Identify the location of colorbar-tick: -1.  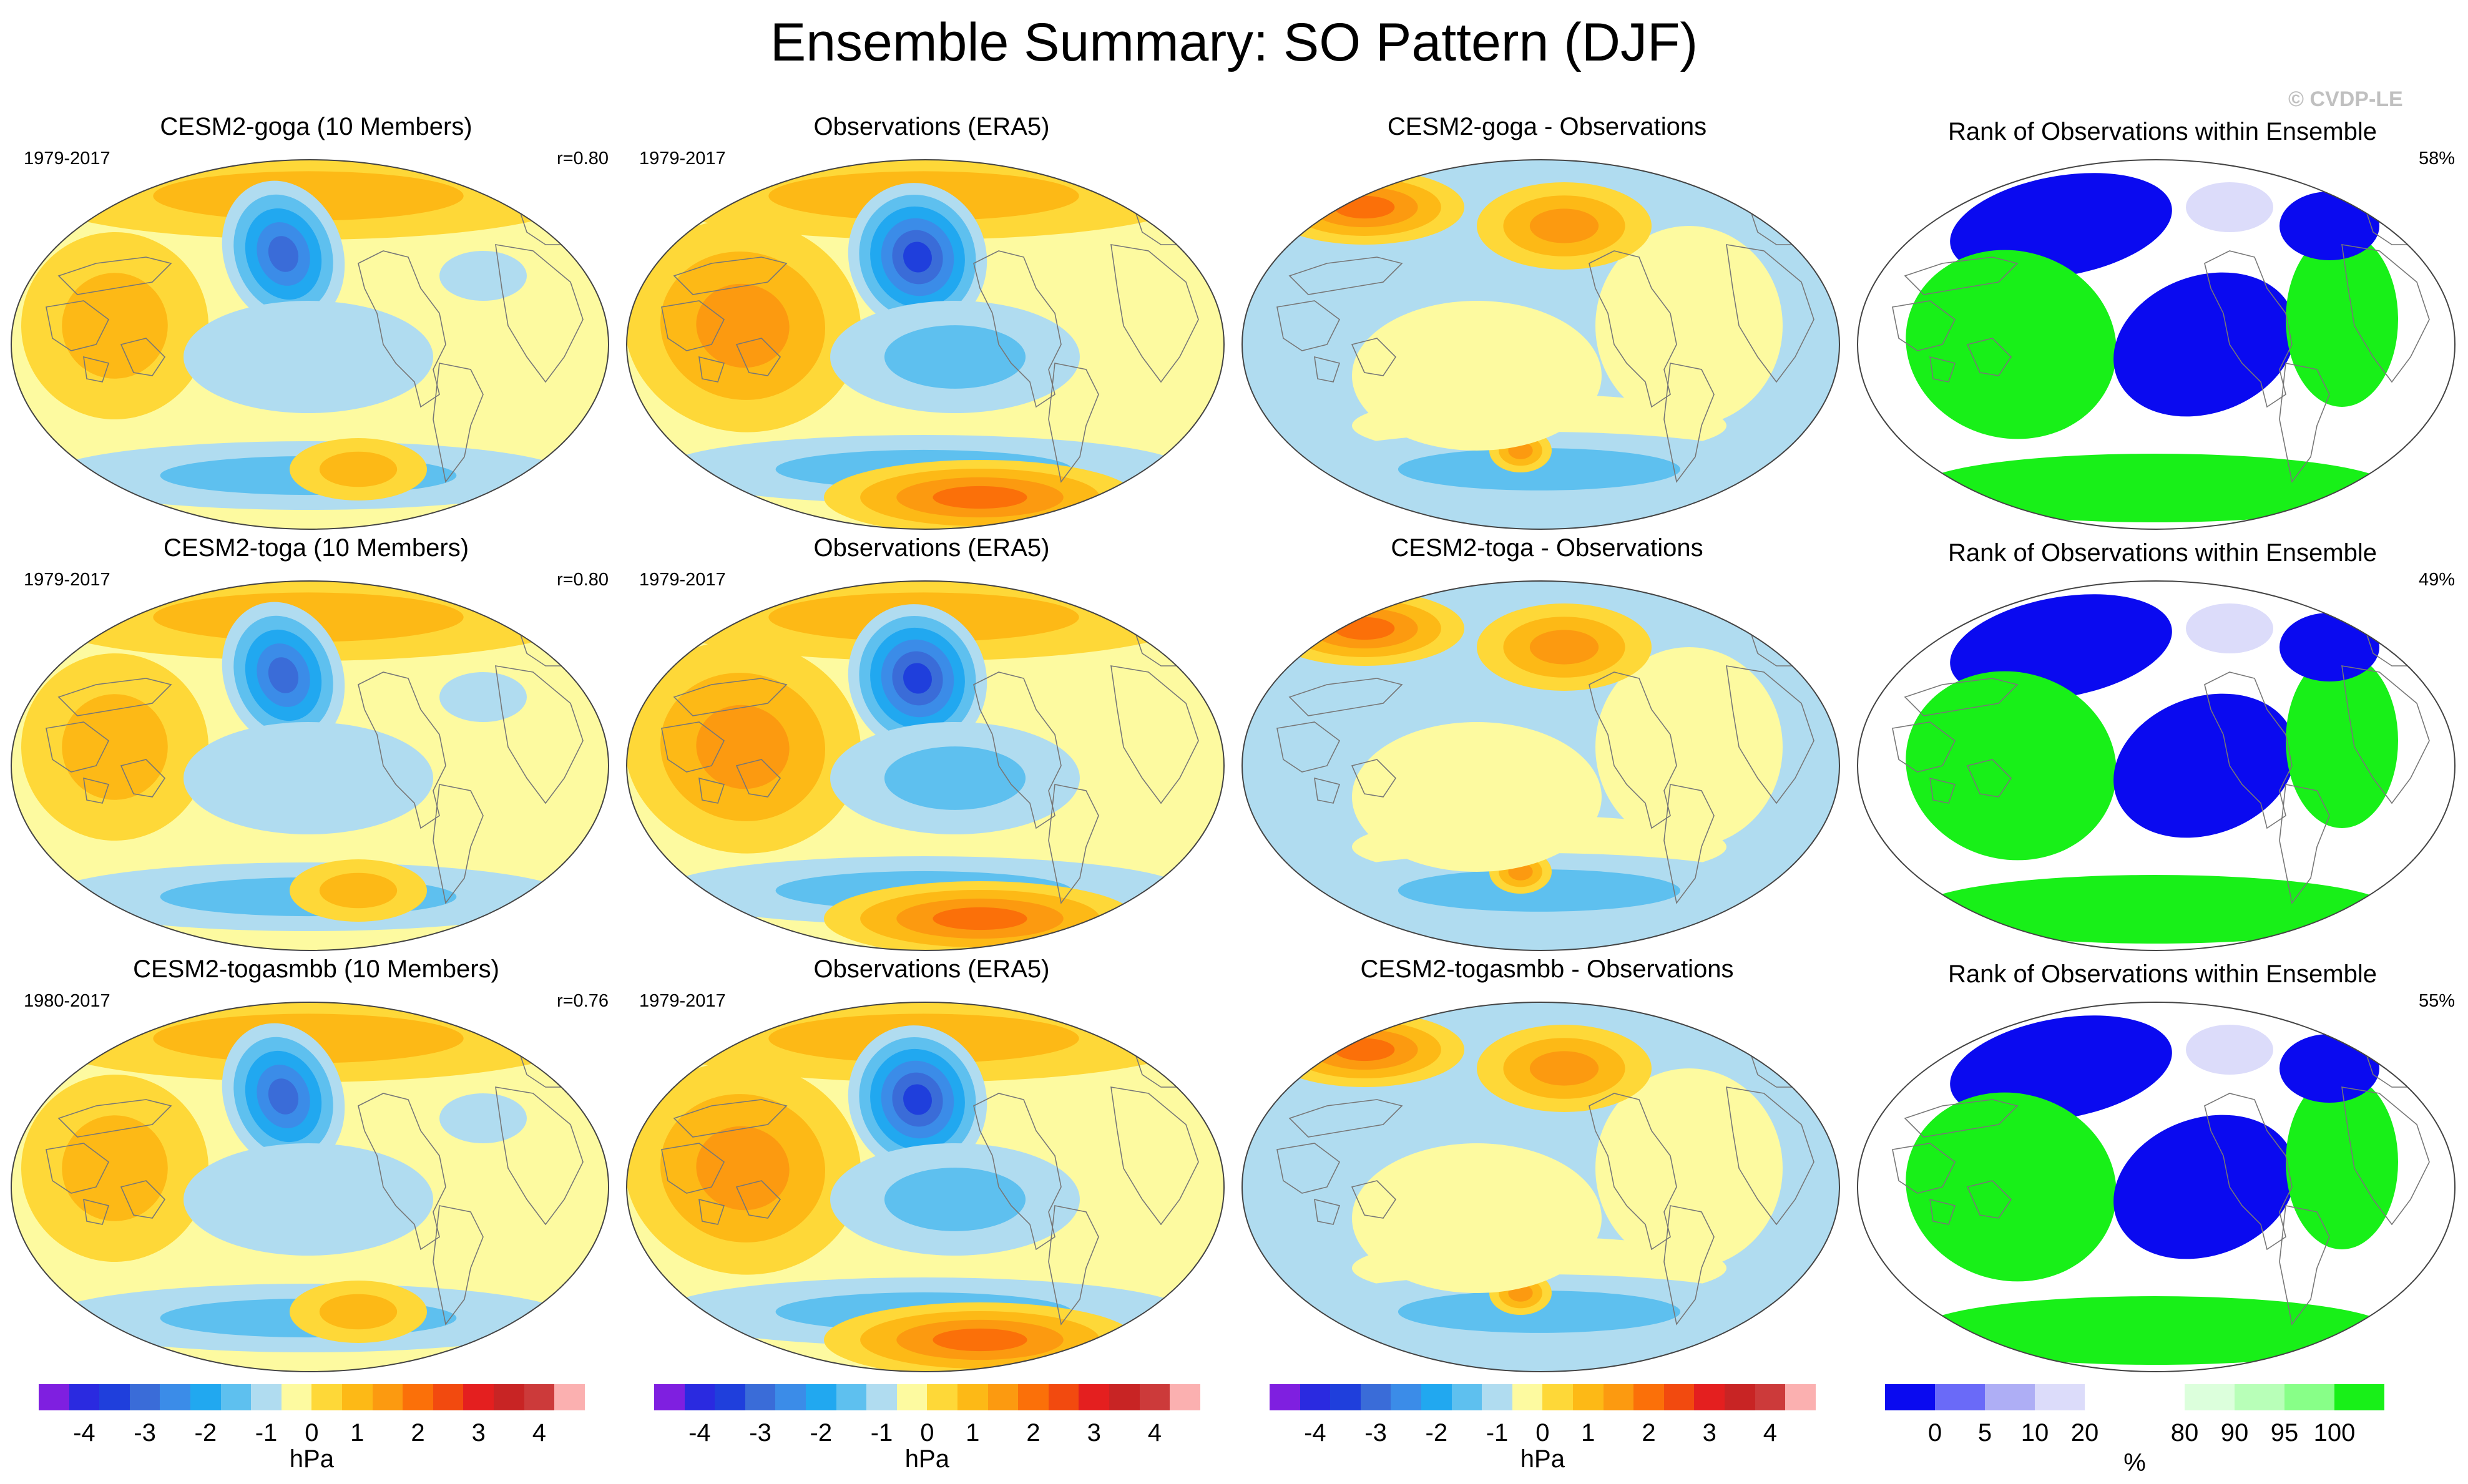
(1497, 1433).